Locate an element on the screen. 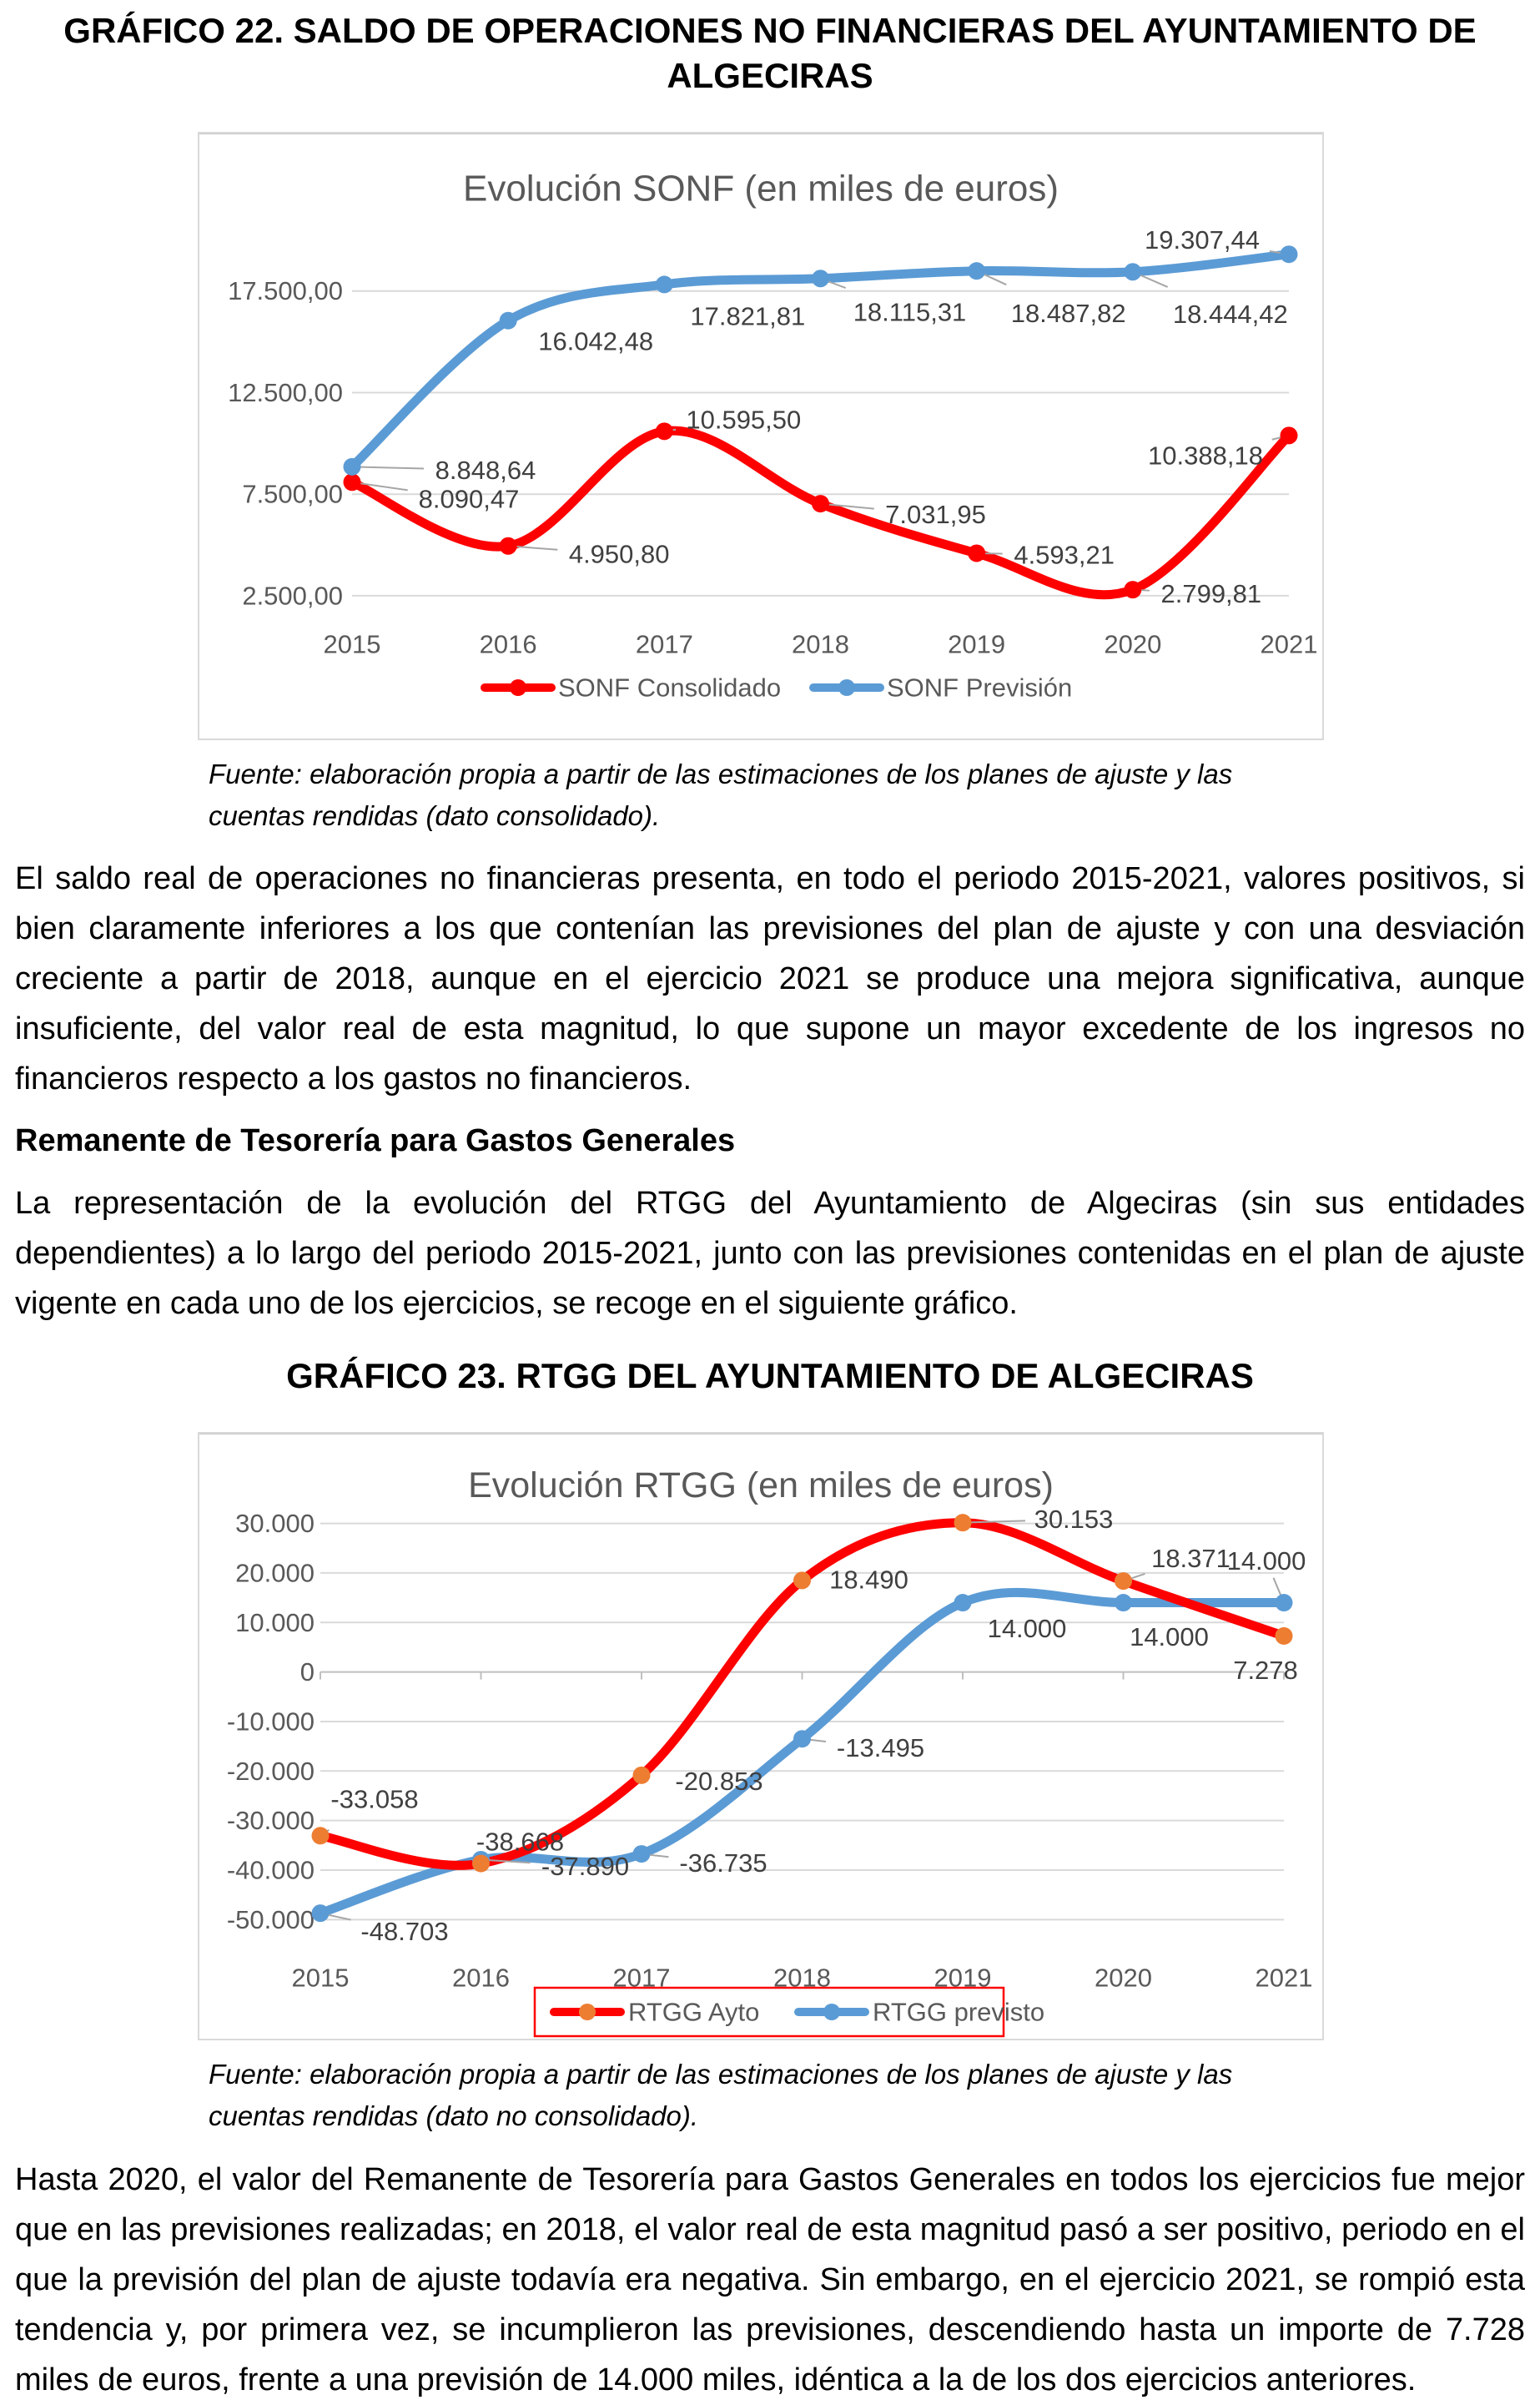 Image resolution: width=1540 pixels, height=2405 pixels. y-axis-tick-label: 2.500,00 is located at coordinates (292, 595).